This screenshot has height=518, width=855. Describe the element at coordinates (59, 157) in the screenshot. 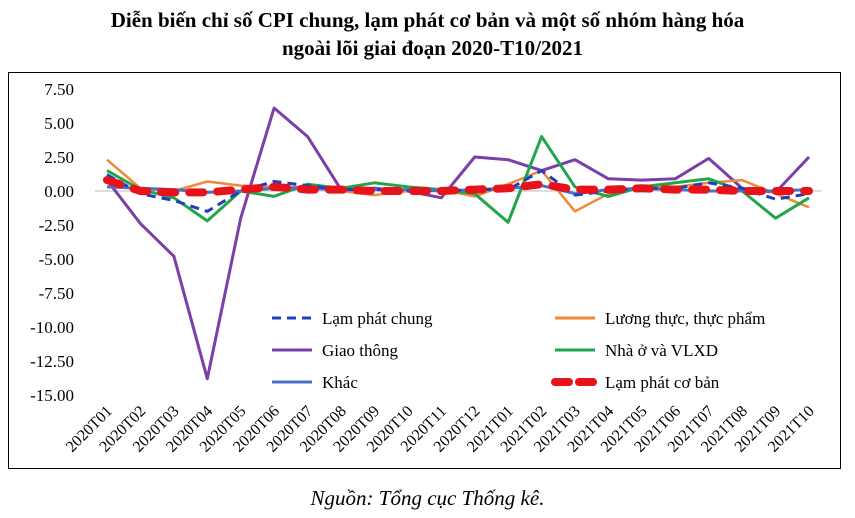

I see `y-tick-label: 2.50` at that location.